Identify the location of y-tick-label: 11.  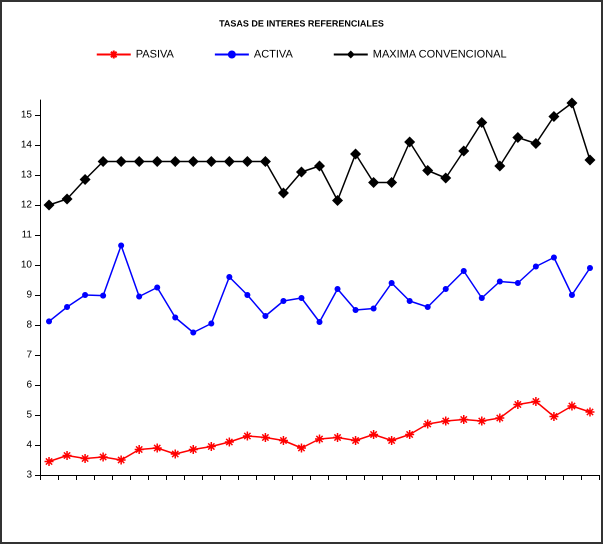
(27, 235).